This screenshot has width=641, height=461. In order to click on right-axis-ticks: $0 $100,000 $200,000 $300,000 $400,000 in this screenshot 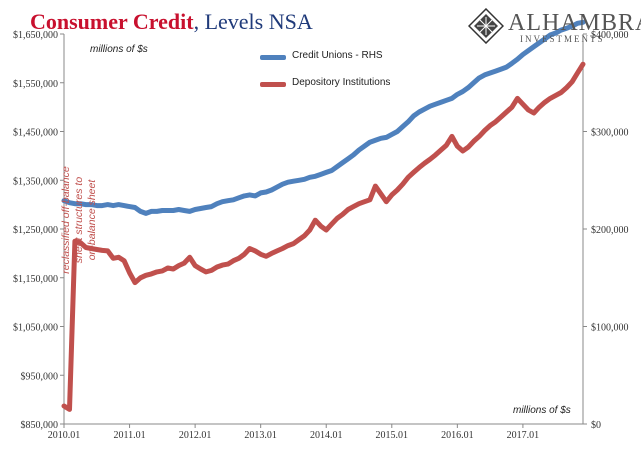, I will do `click(606, 230)`.